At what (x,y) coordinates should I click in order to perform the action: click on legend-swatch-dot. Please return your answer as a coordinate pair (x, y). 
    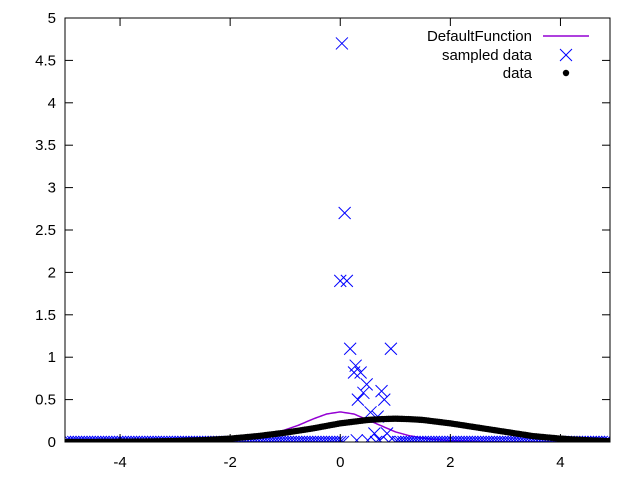
    Looking at the image, I should click on (566, 73).